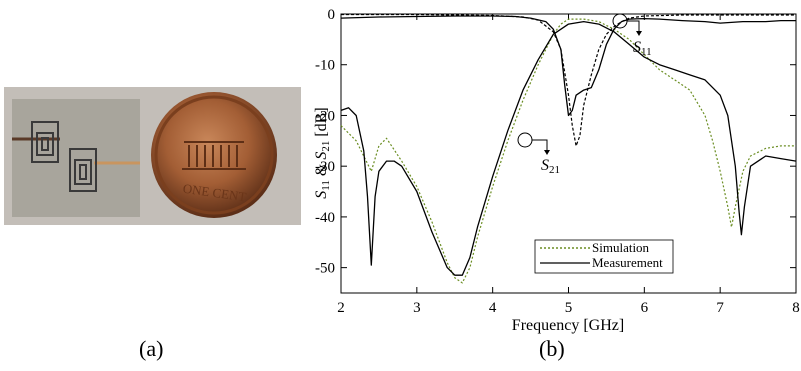 The height and width of the screenshot is (371, 801). I want to click on y-tick-label: -40, so click(325, 218).